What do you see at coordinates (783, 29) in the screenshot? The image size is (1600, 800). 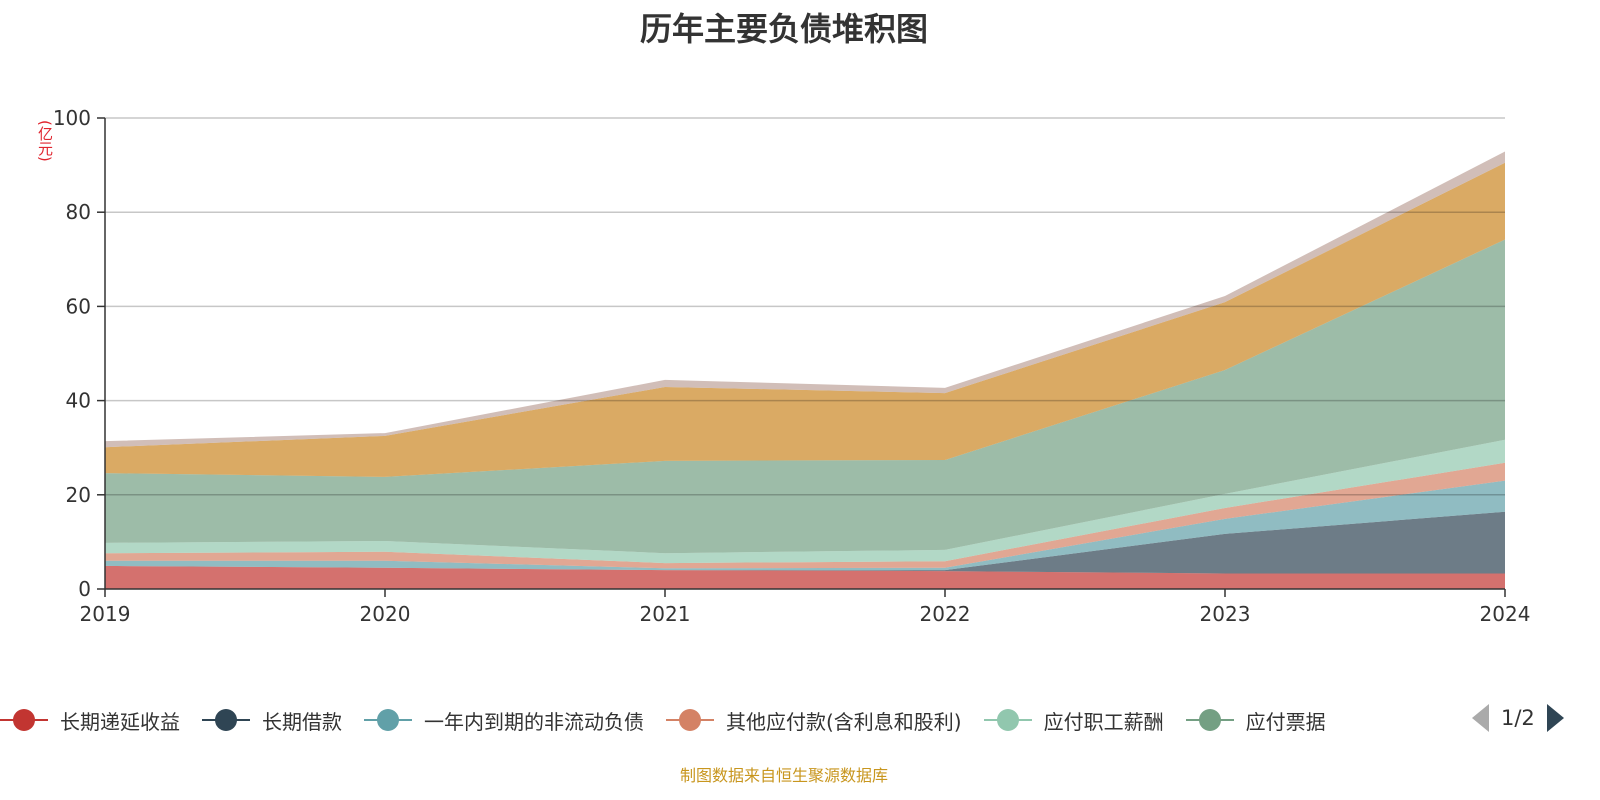 I see `chart-title: 历年主要负债堆积图` at bounding box center [783, 29].